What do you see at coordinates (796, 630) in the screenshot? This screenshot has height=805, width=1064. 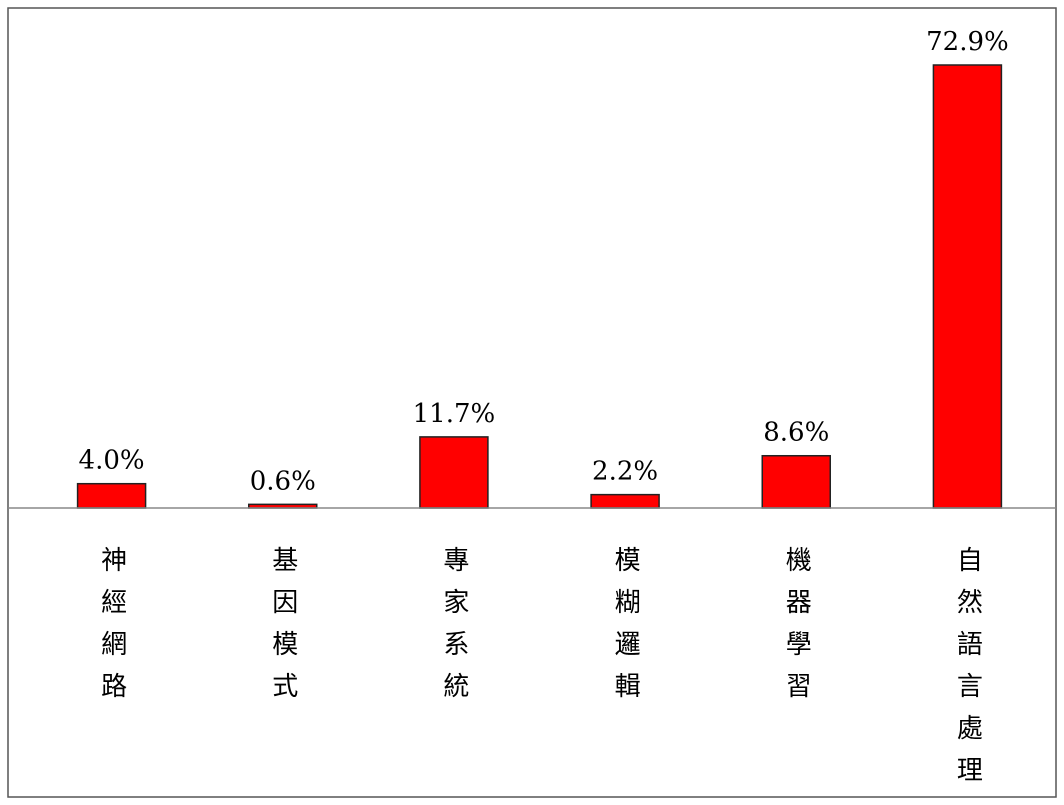 I see `x-tick-label: 機器學習` at bounding box center [796, 630].